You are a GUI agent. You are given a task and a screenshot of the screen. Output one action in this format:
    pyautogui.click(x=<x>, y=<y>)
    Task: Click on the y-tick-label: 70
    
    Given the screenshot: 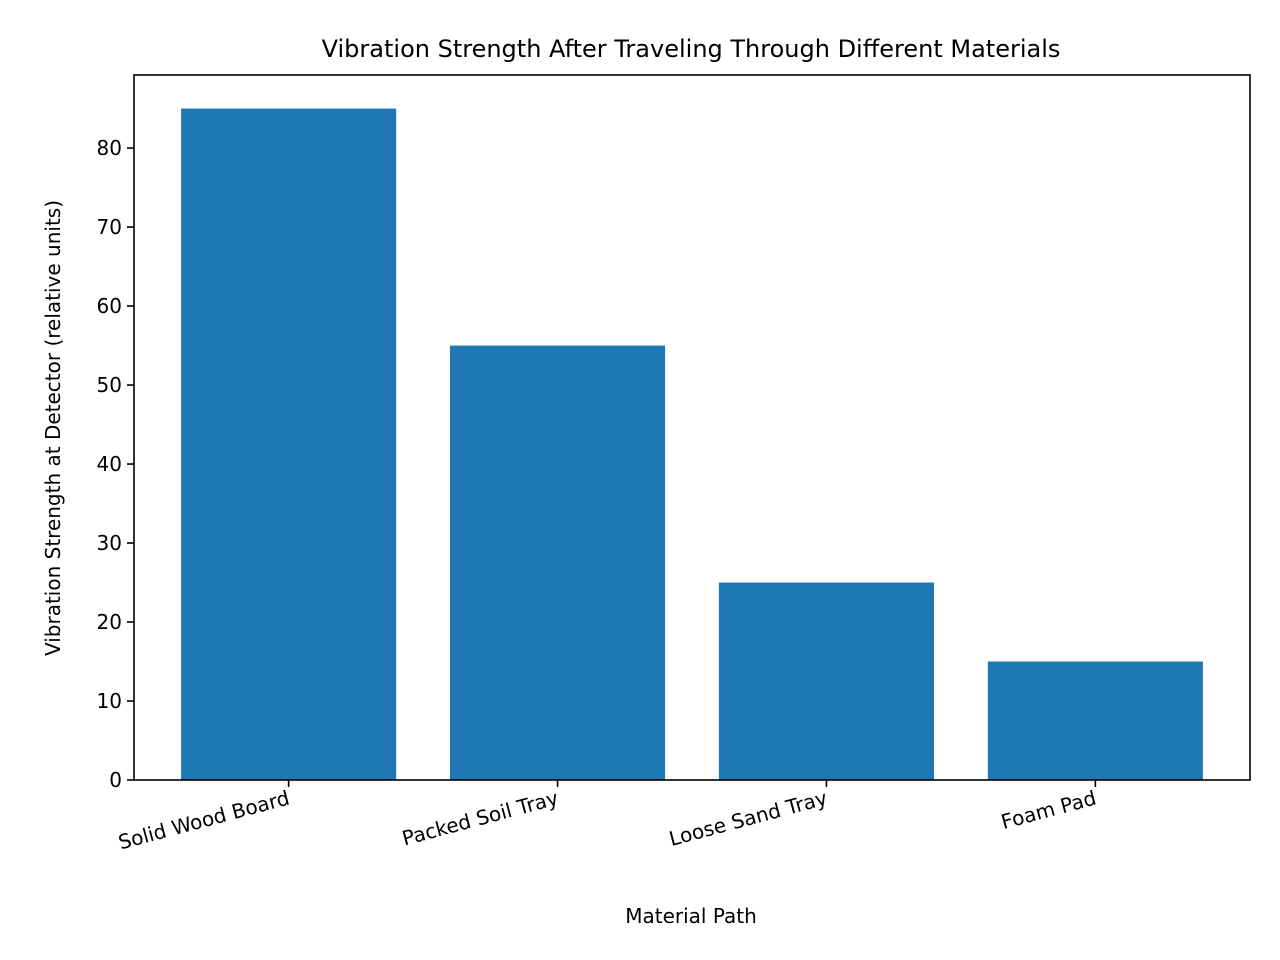 What is the action you would take?
    pyautogui.click(x=109, y=227)
    